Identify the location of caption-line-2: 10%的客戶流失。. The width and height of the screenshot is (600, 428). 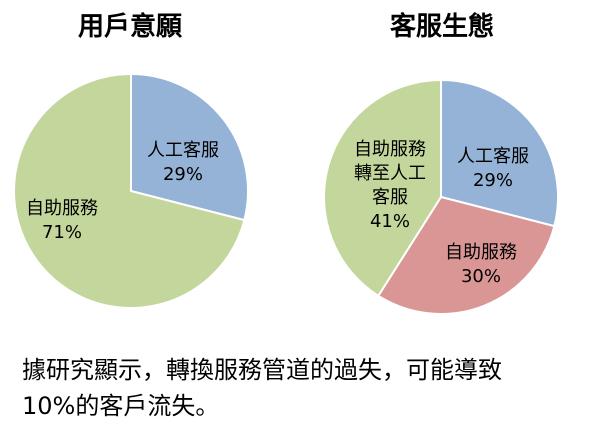
(121, 406).